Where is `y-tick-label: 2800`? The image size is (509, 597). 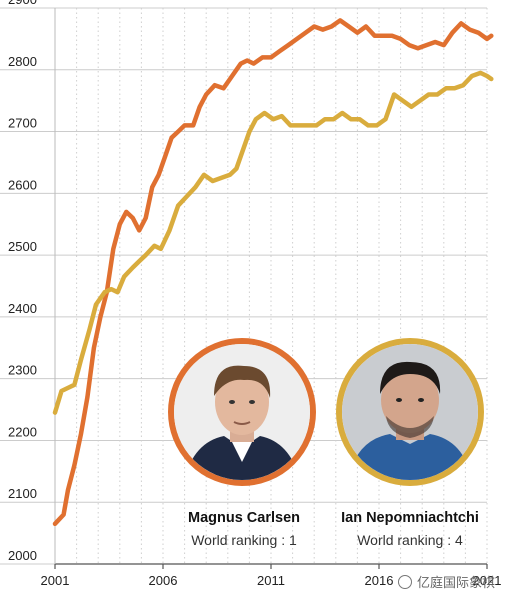
y-tick-label: 2800 is located at coordinates (22, 61).